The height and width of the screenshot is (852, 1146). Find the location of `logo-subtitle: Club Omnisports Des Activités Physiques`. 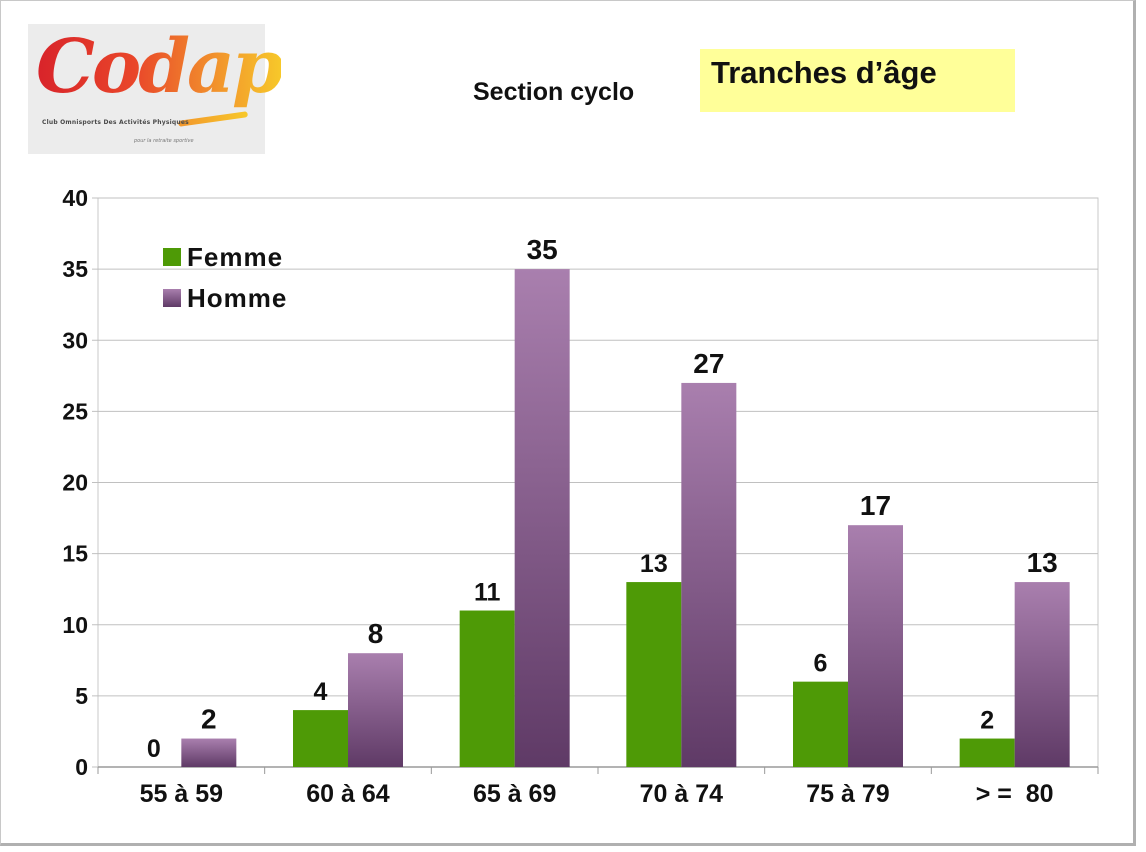

logo-subtitle: Club Omnisports Des Activités Physiques is located at coordinates (115, 122).